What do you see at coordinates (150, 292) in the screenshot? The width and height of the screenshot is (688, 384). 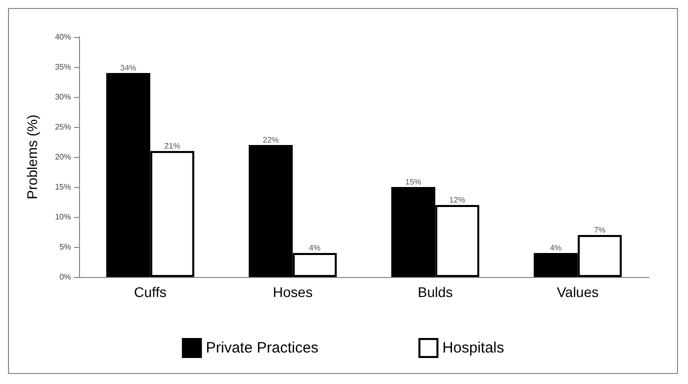 I see `x-tick-label: Cuffs` at bounding box center [150, 292].